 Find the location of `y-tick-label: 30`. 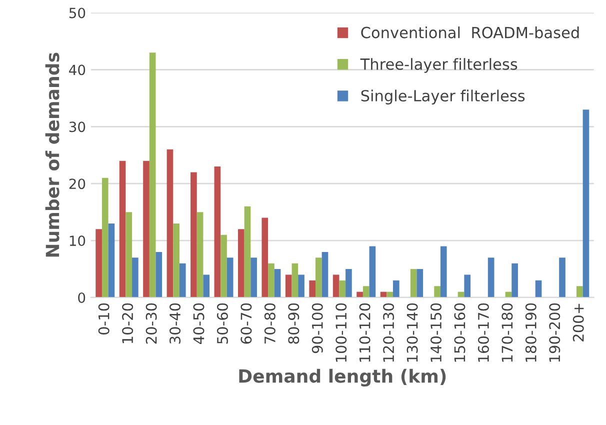

y-tick-label: 30 is located at coordinates (77, 127).